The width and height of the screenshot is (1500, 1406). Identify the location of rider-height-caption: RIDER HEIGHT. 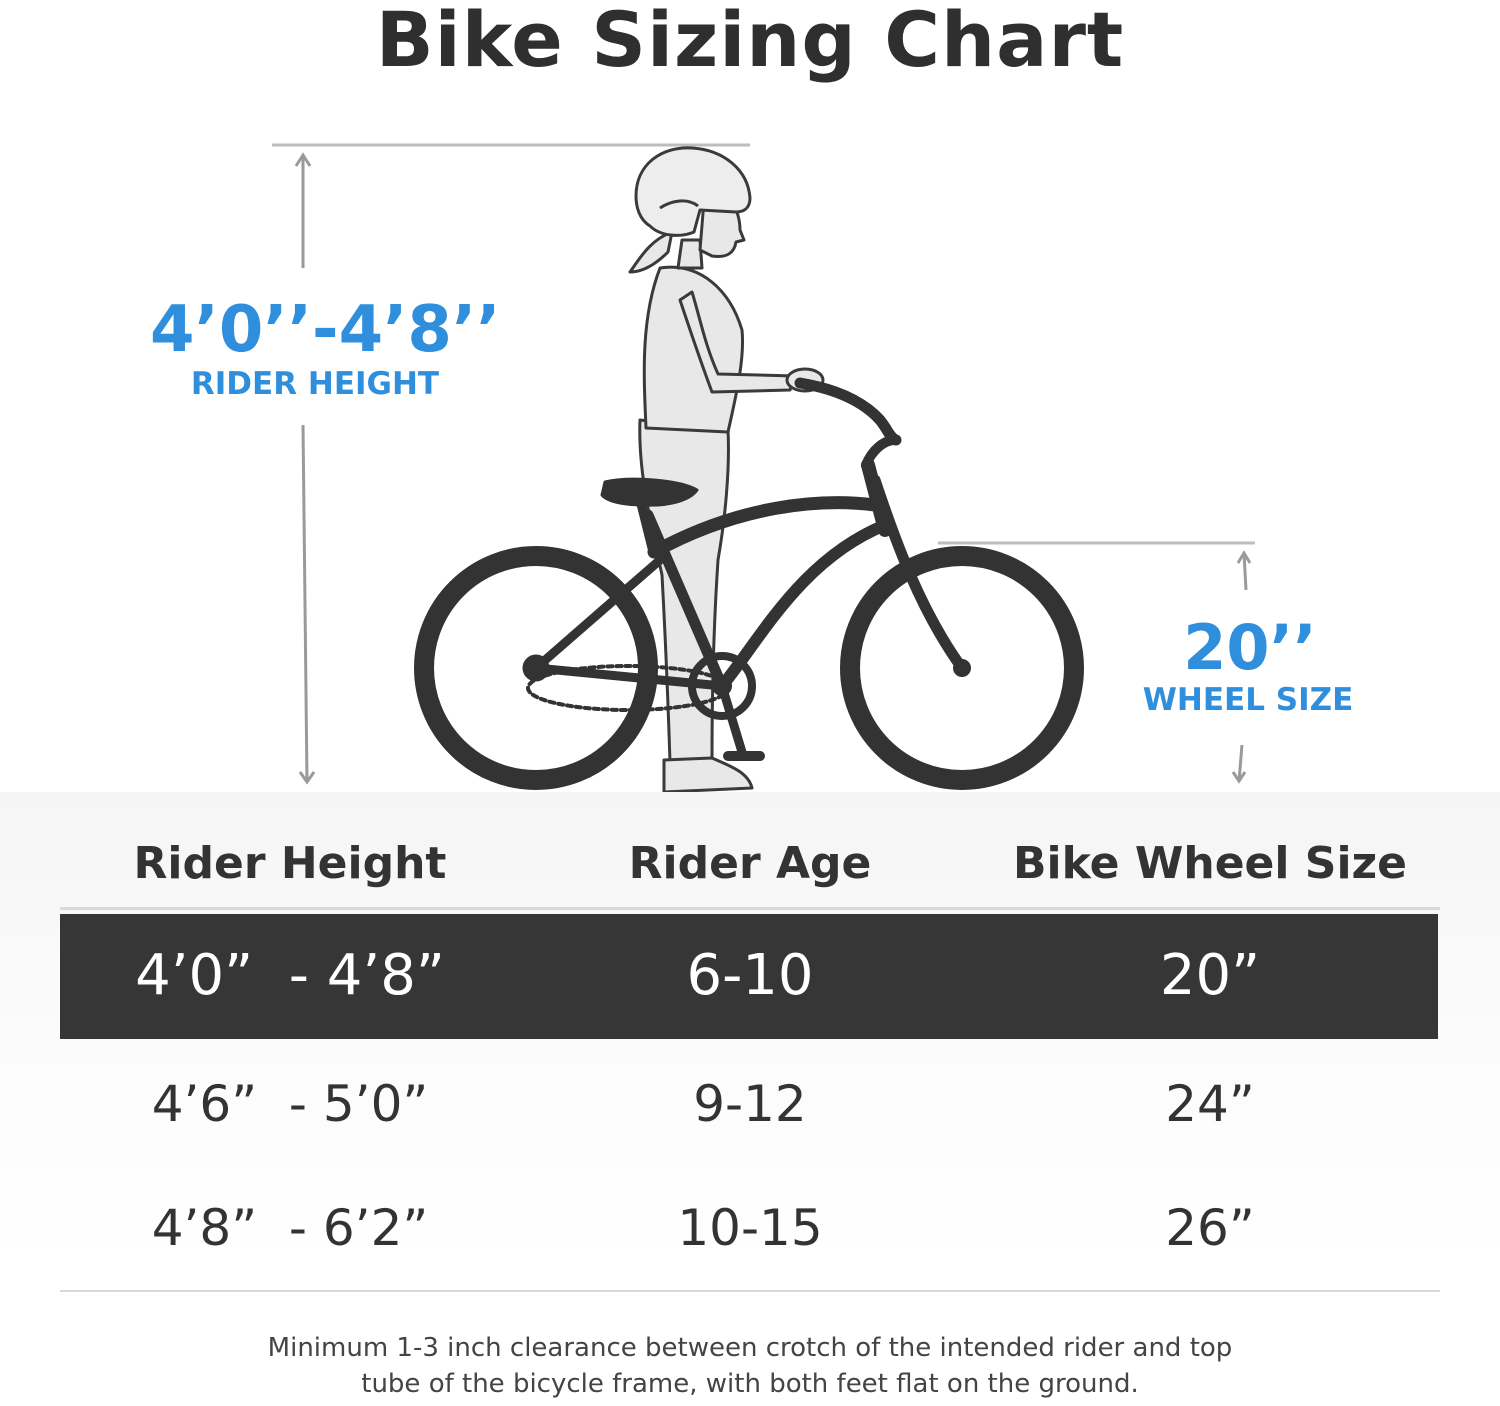
(315, 384).